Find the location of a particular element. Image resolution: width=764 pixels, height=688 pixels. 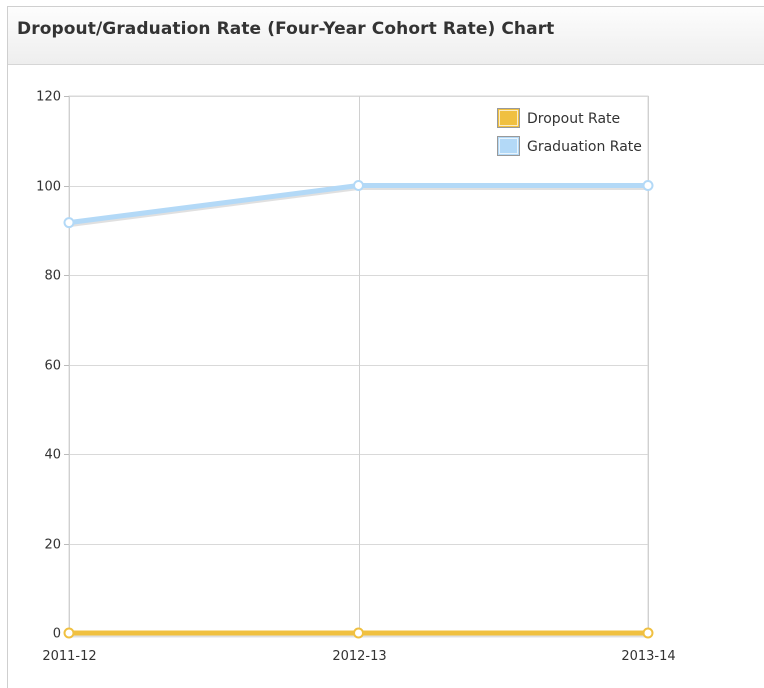

legend-item-dropout-rate: Dropout Rate is located at coordinates (559, 118).